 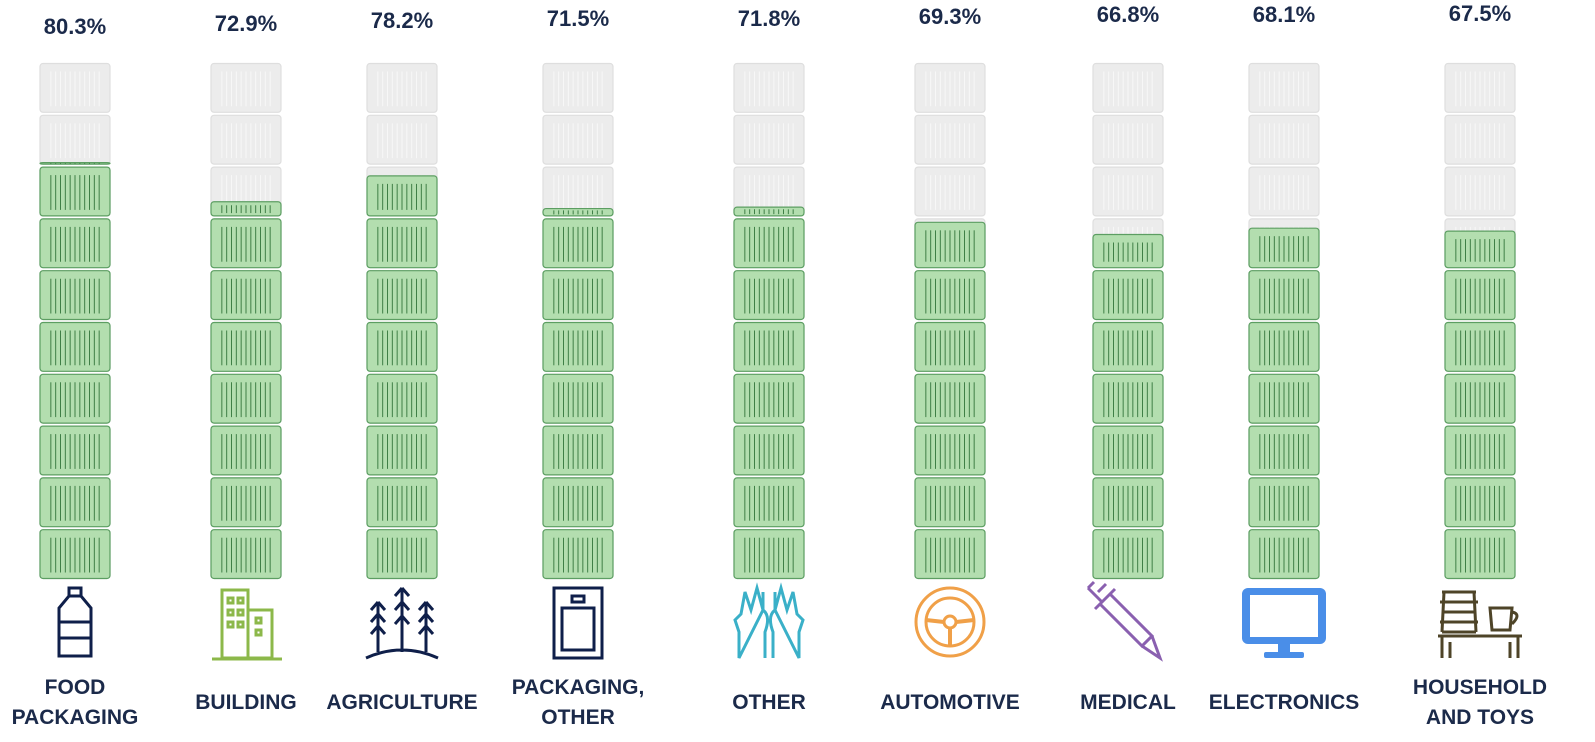 What do you see at coordinates (75, 622) in the screenshot?
I see `icon-bottle` at bounding box center [75, 622].